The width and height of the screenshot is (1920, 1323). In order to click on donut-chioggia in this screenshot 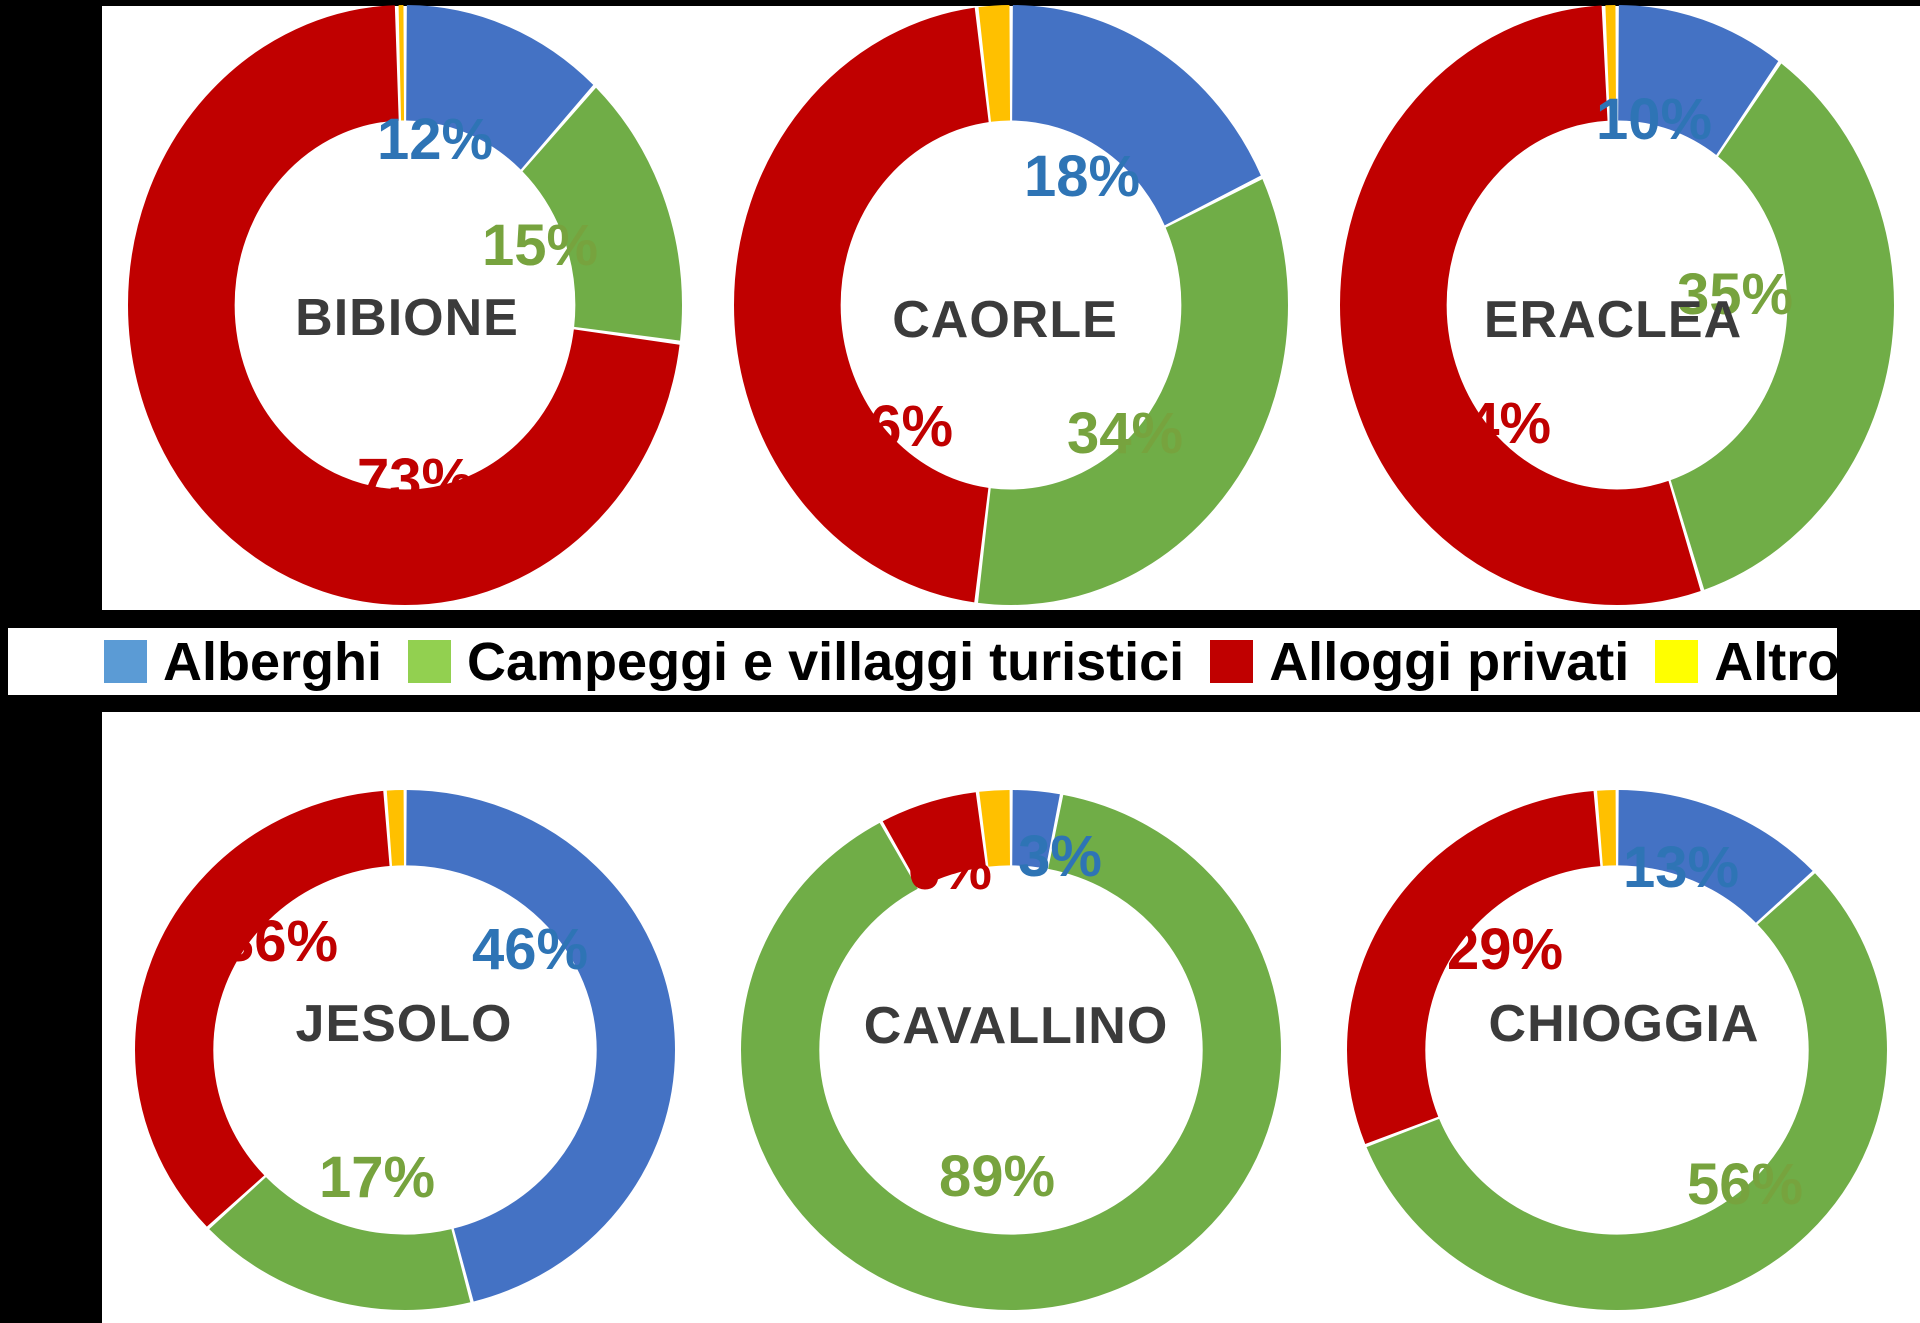, I will do `click(1617, 1050)`.